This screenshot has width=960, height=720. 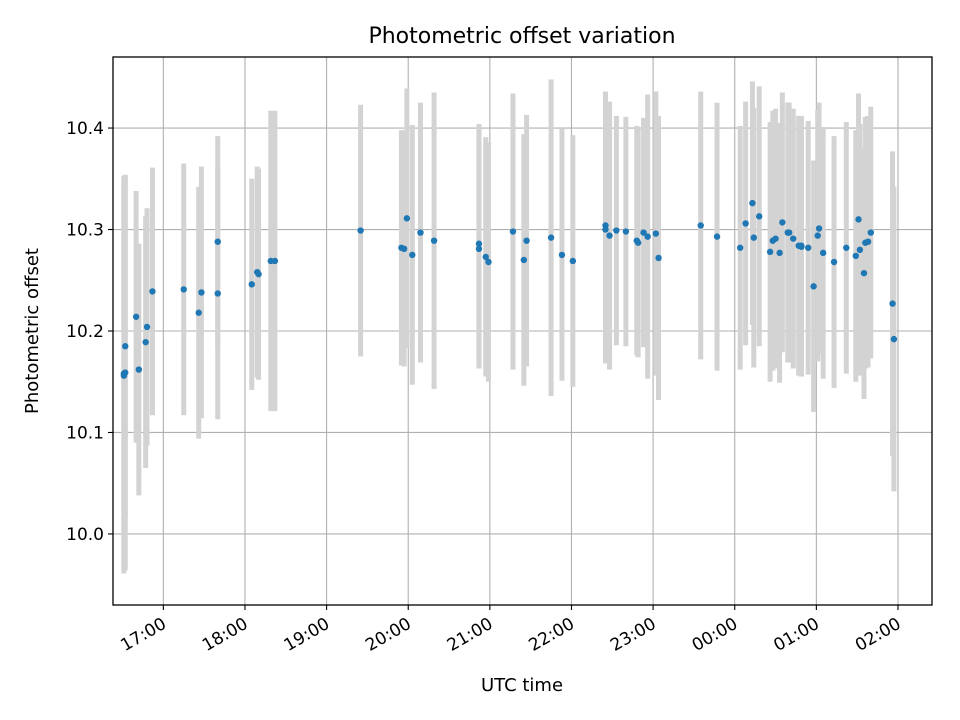 What do you see at coordinates (522, 685) in the screenshot?
I see `x-axis-label: UTC time` at bounding box center [522, 685].